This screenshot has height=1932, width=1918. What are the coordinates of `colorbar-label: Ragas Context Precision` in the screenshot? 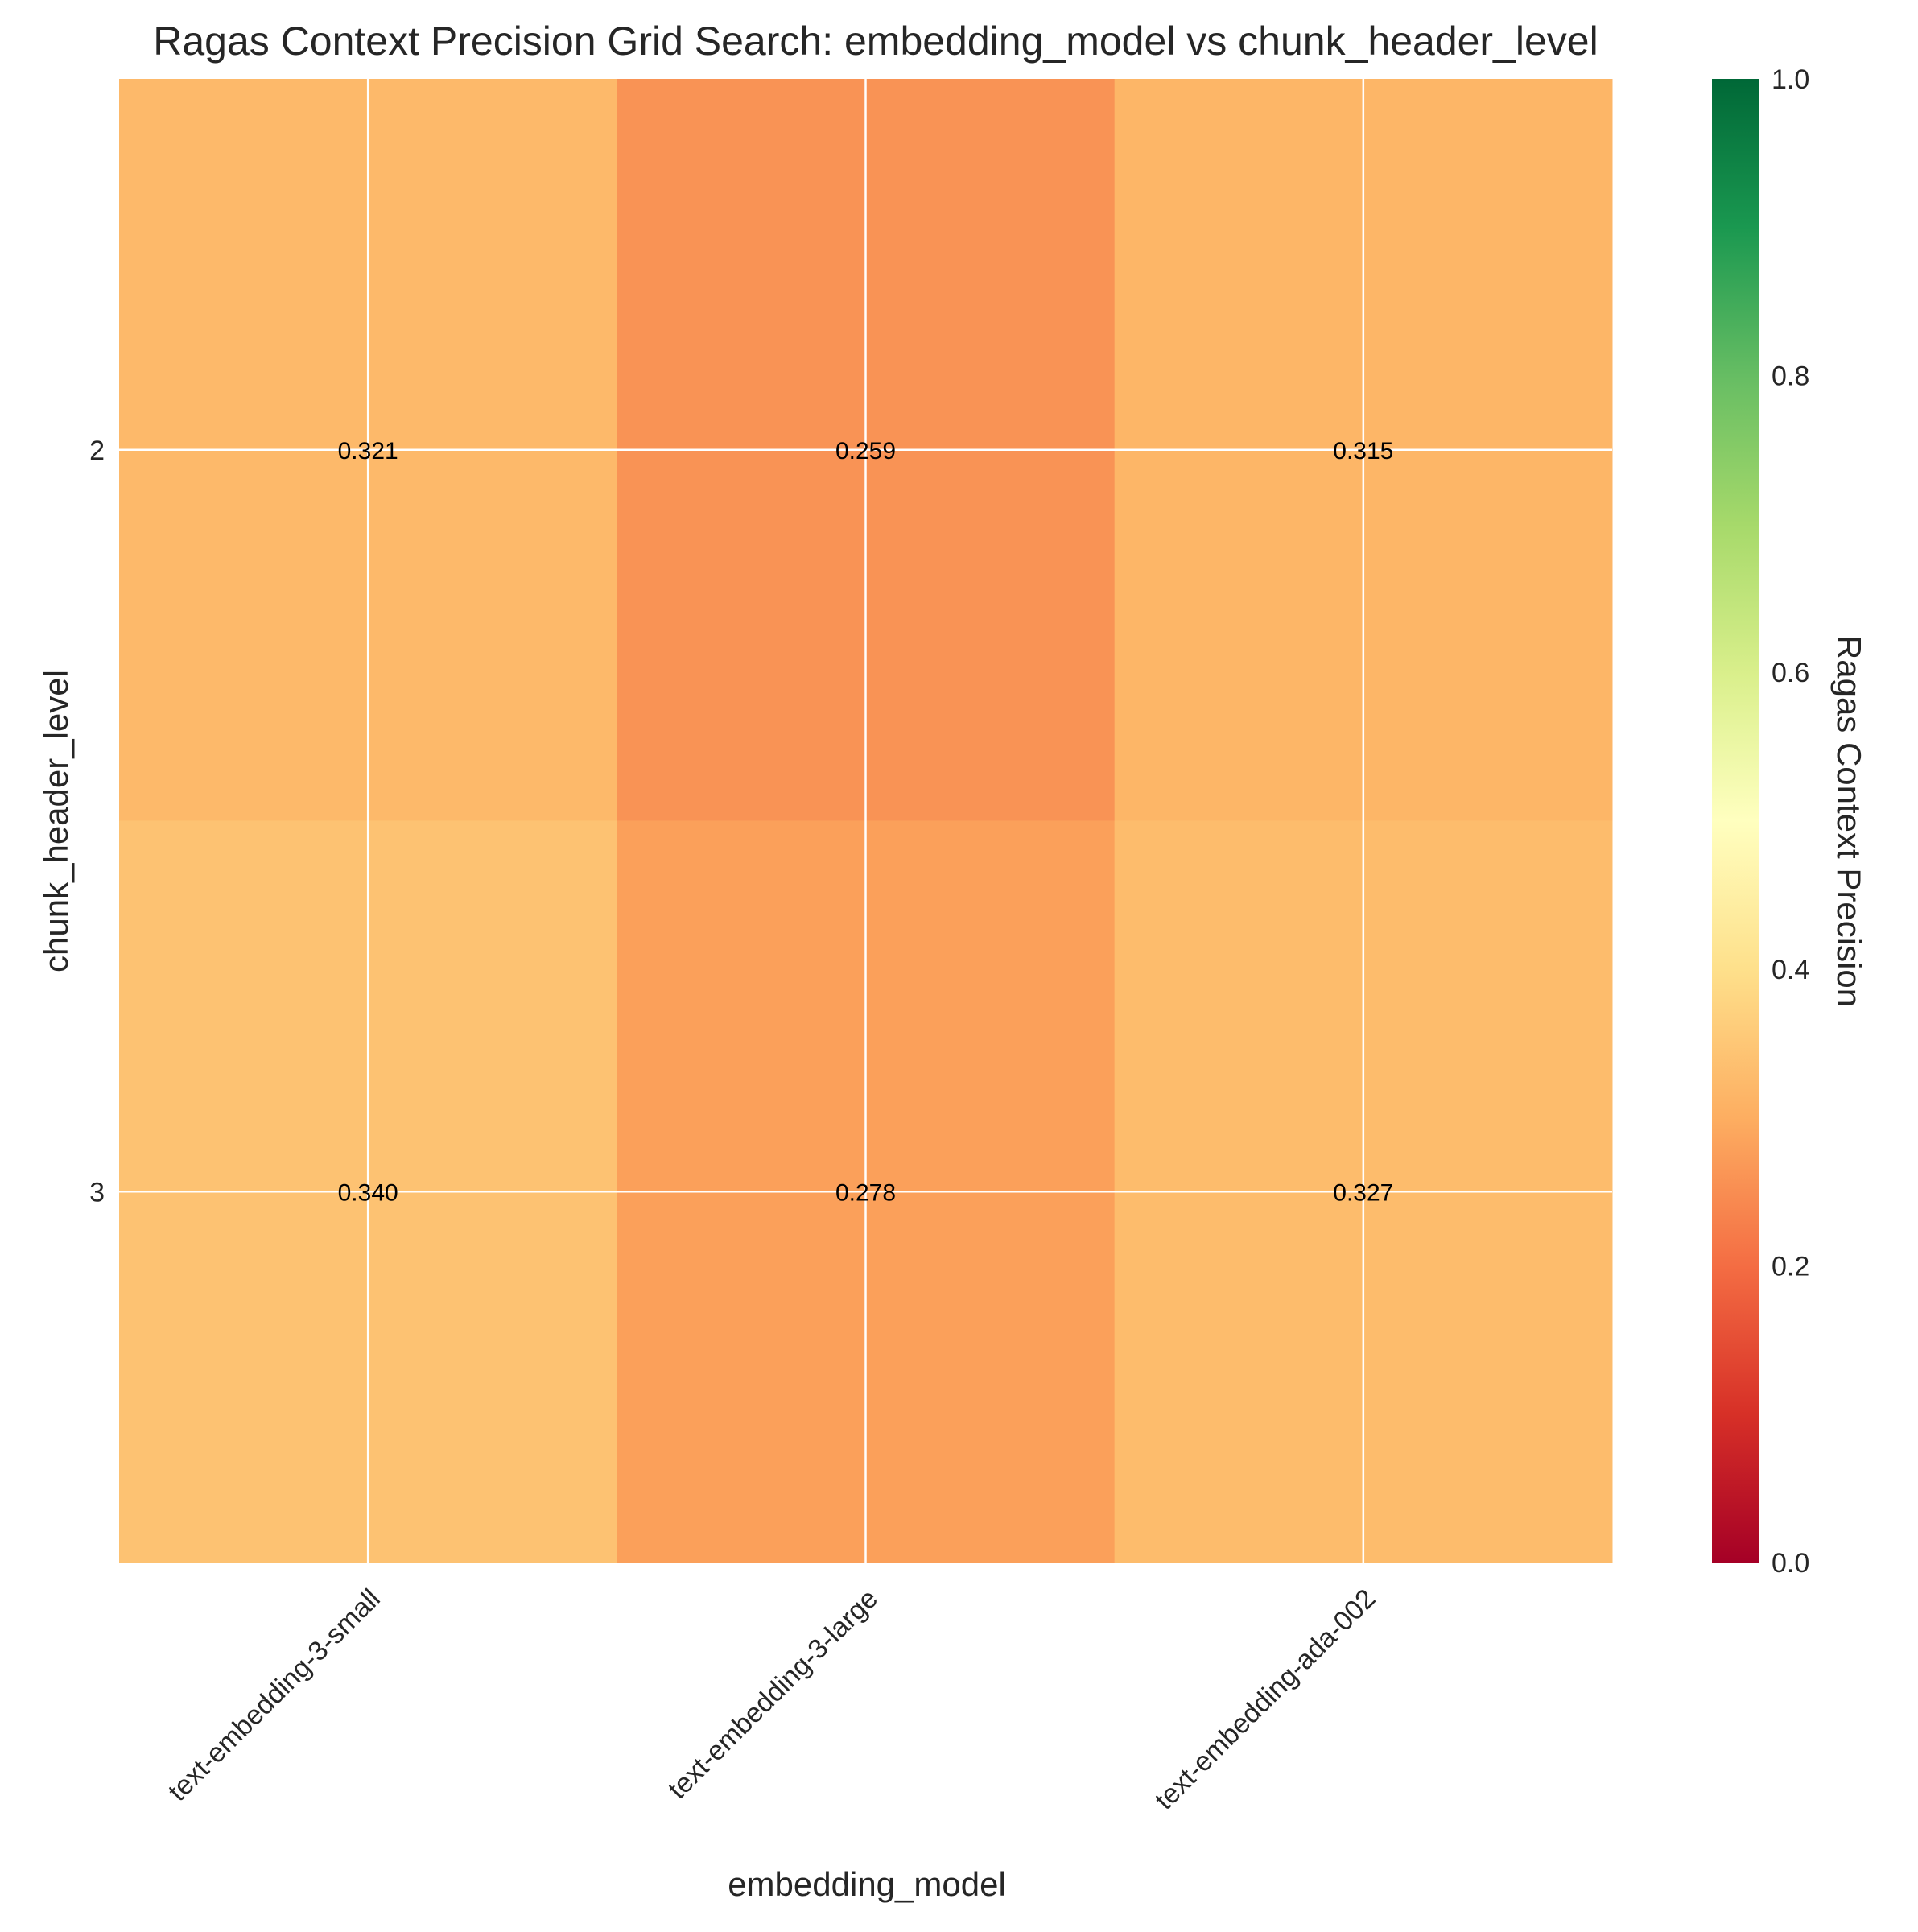 It's located at (1849, 821).